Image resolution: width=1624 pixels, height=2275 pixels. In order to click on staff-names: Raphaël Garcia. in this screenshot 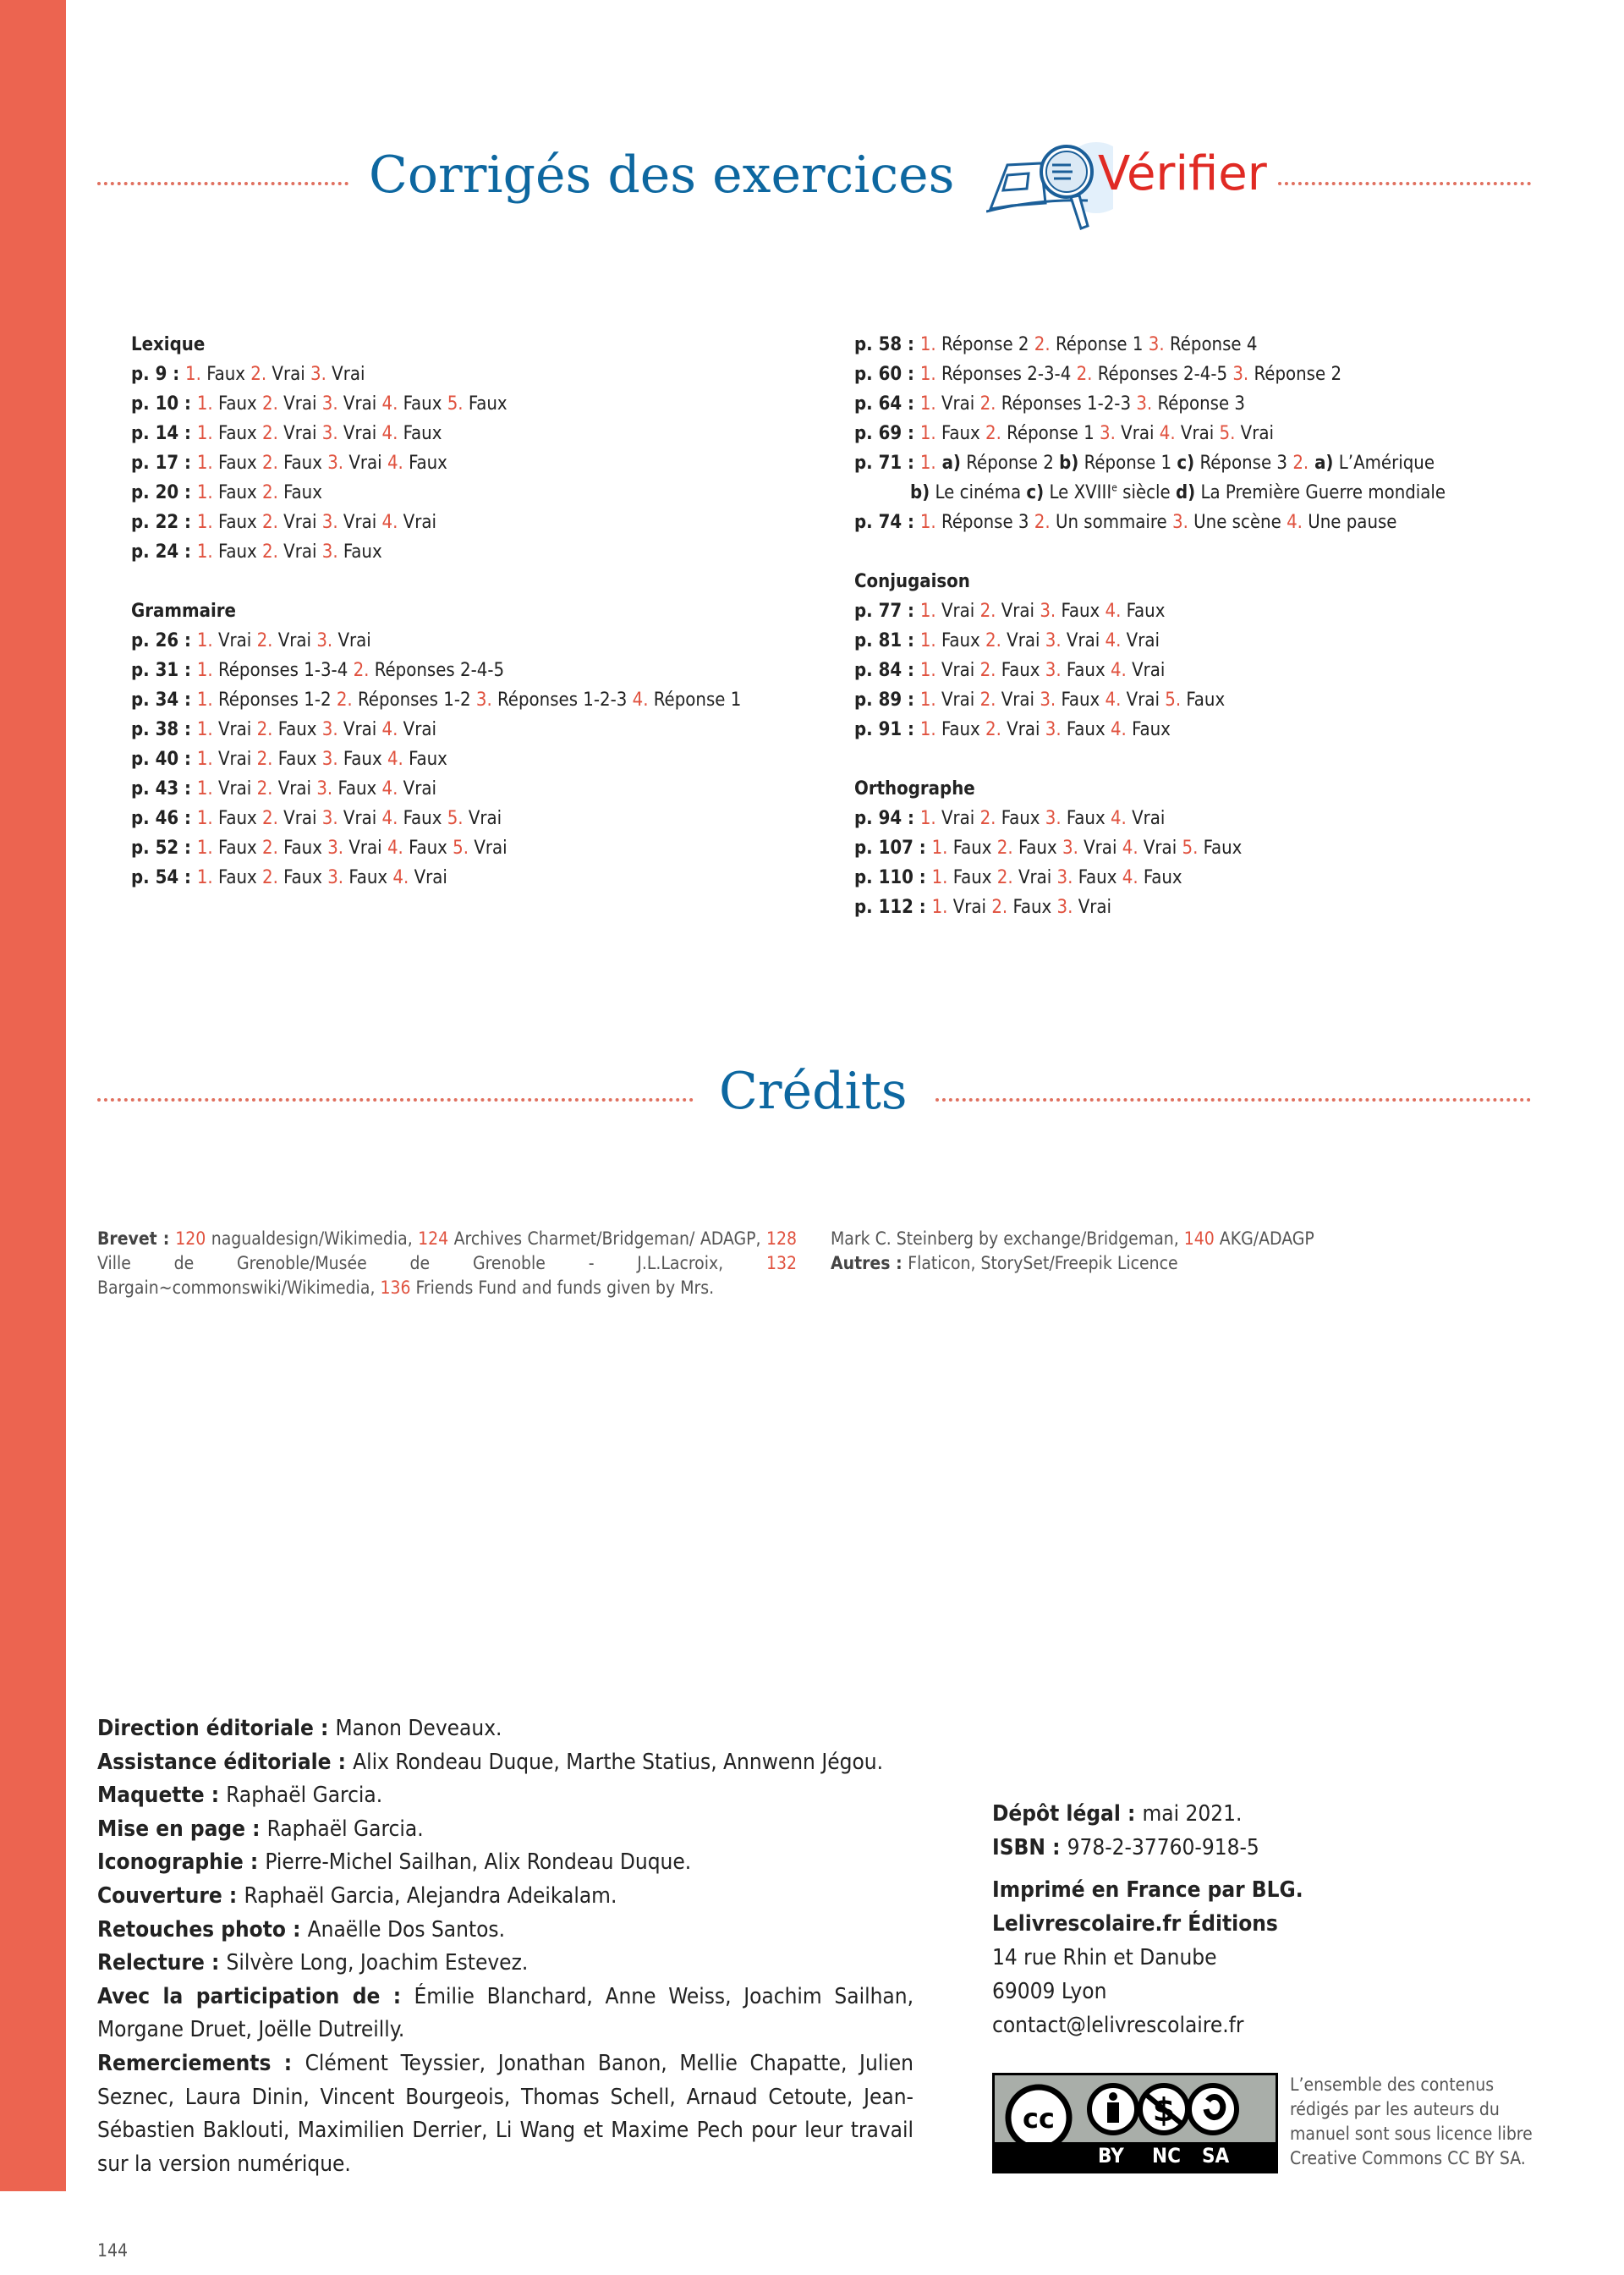, I will do `click(305, 1796)`.